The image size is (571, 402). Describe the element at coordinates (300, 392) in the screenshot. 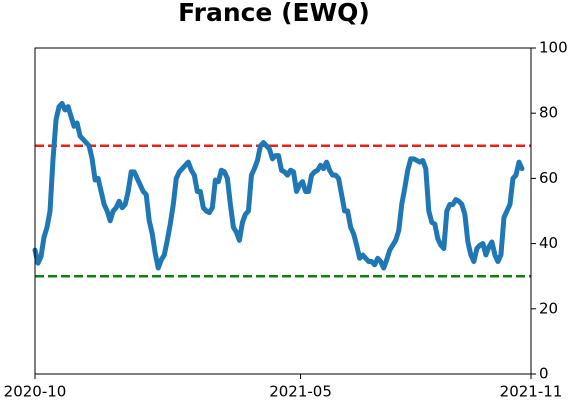

I see `x-tick-label: 2021-05` at that location.